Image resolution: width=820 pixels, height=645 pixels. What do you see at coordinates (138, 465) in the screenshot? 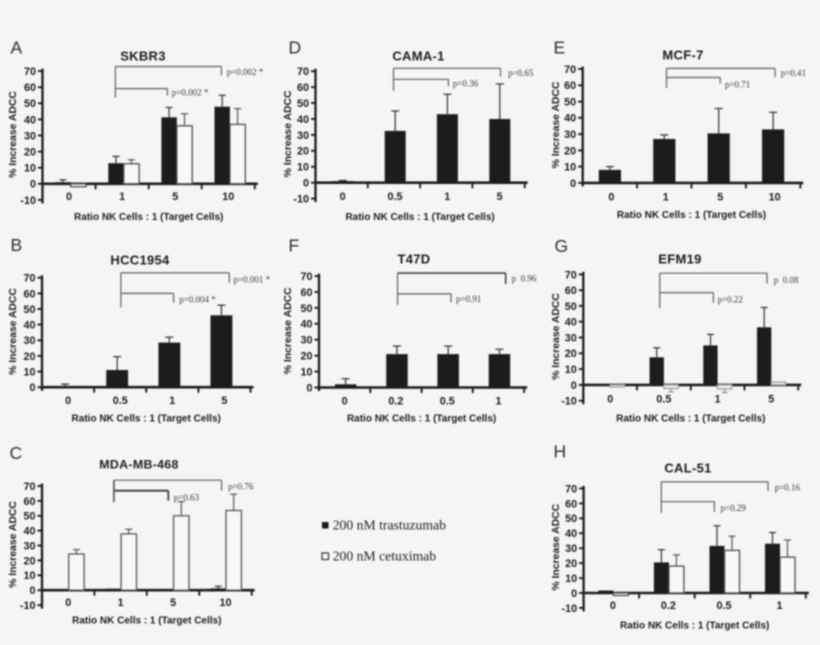
I see `svg-text: MDA-MB-468` at bounding box center [138, 465].